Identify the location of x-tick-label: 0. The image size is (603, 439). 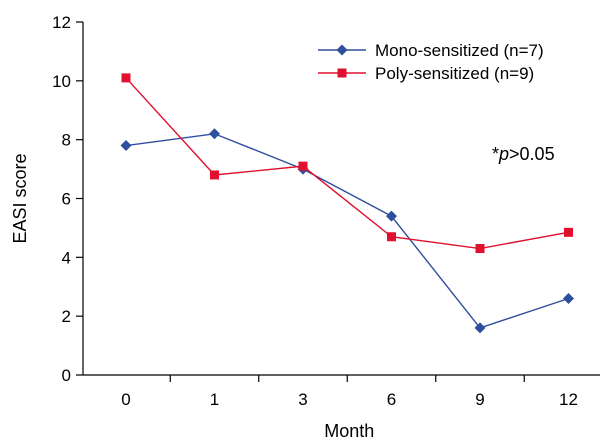
(125, 399).